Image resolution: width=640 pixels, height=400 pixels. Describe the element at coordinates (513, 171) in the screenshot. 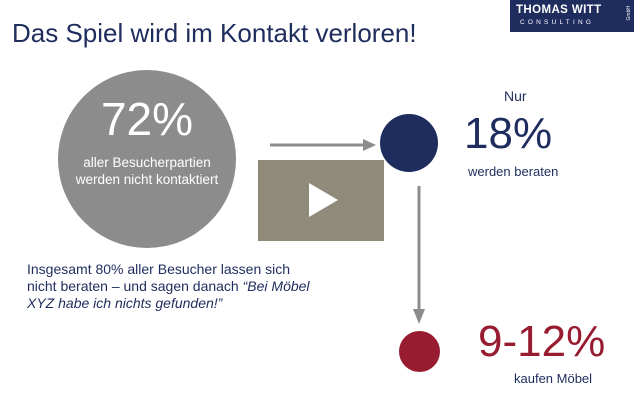

I see `advised-caption: werden beraten` at that location.